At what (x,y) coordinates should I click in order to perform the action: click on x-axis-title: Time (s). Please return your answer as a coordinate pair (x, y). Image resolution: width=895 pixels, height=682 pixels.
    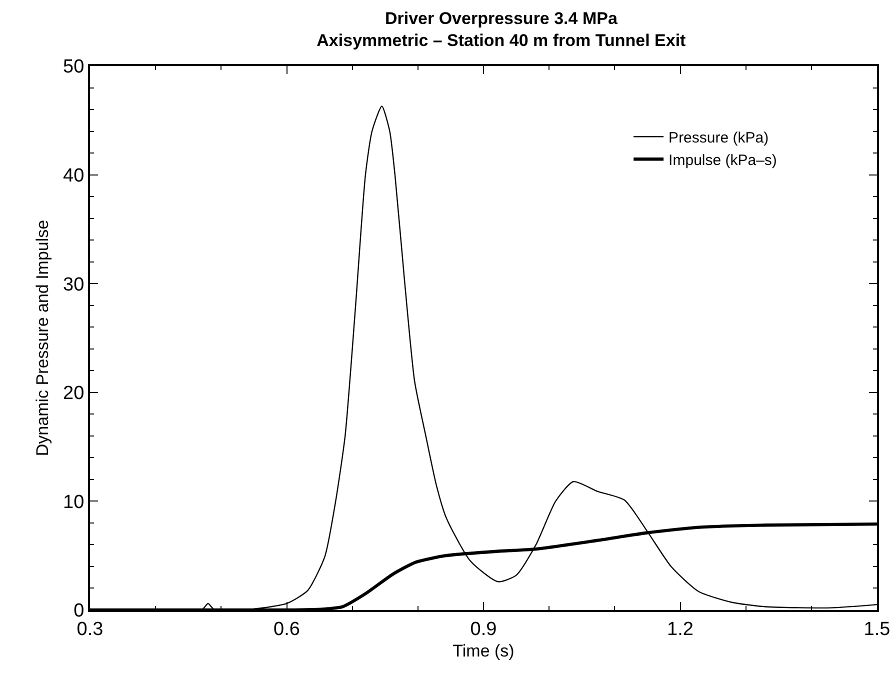
    Looking at the image, I should click on (483, 651).